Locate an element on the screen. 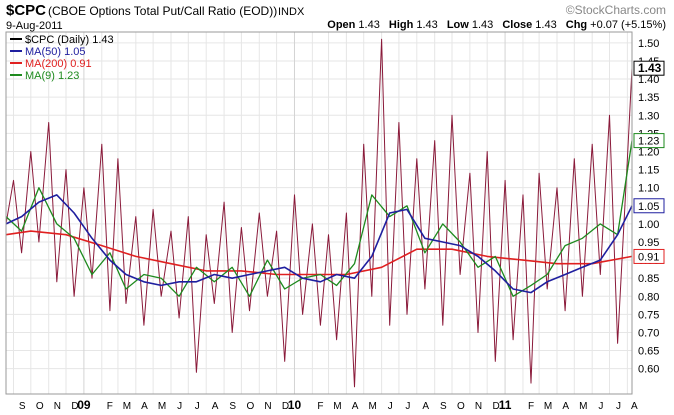  y-tick-label: 1.50 is located at coordinates (648, 44).